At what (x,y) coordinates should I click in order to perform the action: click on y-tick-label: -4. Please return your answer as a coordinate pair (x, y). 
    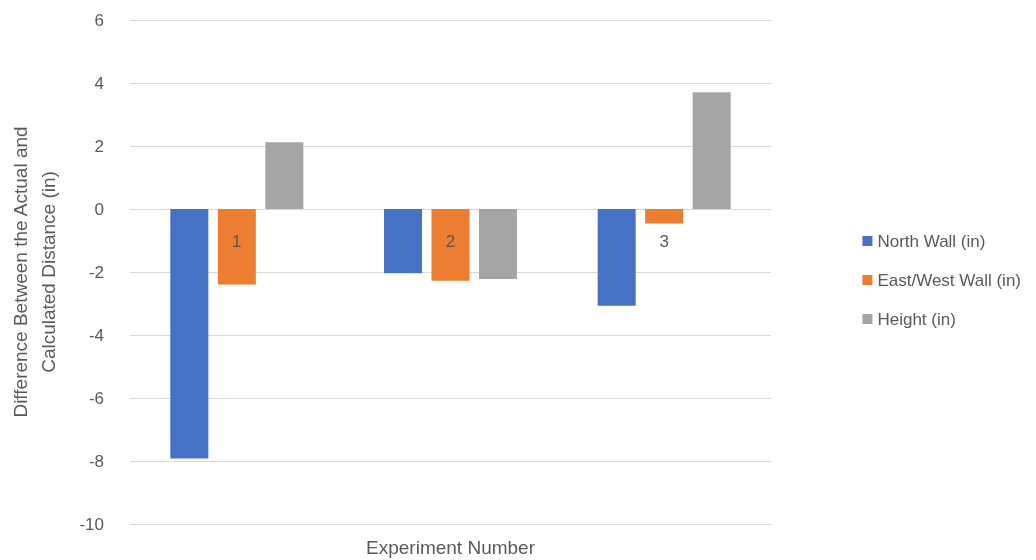
    Looking at the image, I should click on (96, 335).